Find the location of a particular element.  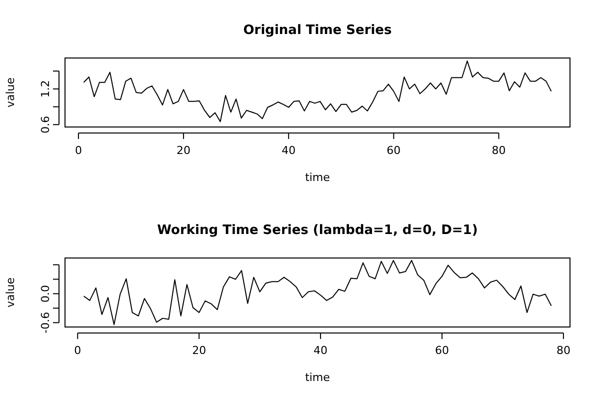

line-series is located at coordinates (317, 91).